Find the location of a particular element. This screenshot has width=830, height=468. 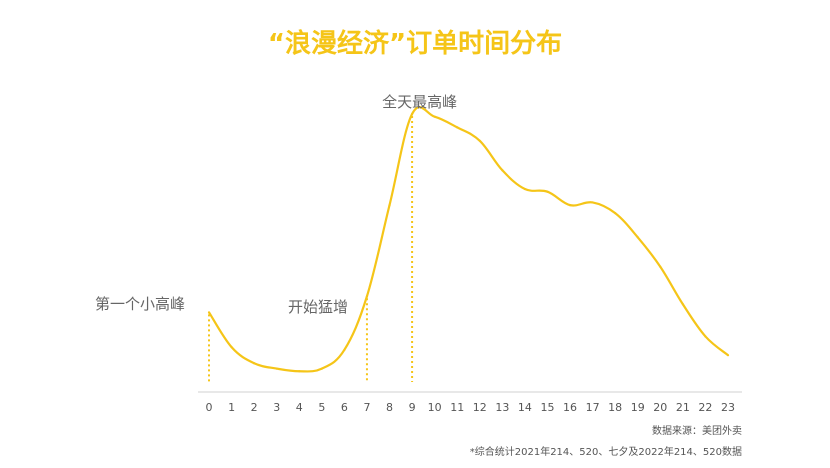

x-tick-label: 6 is located at coordinates (344, 407).